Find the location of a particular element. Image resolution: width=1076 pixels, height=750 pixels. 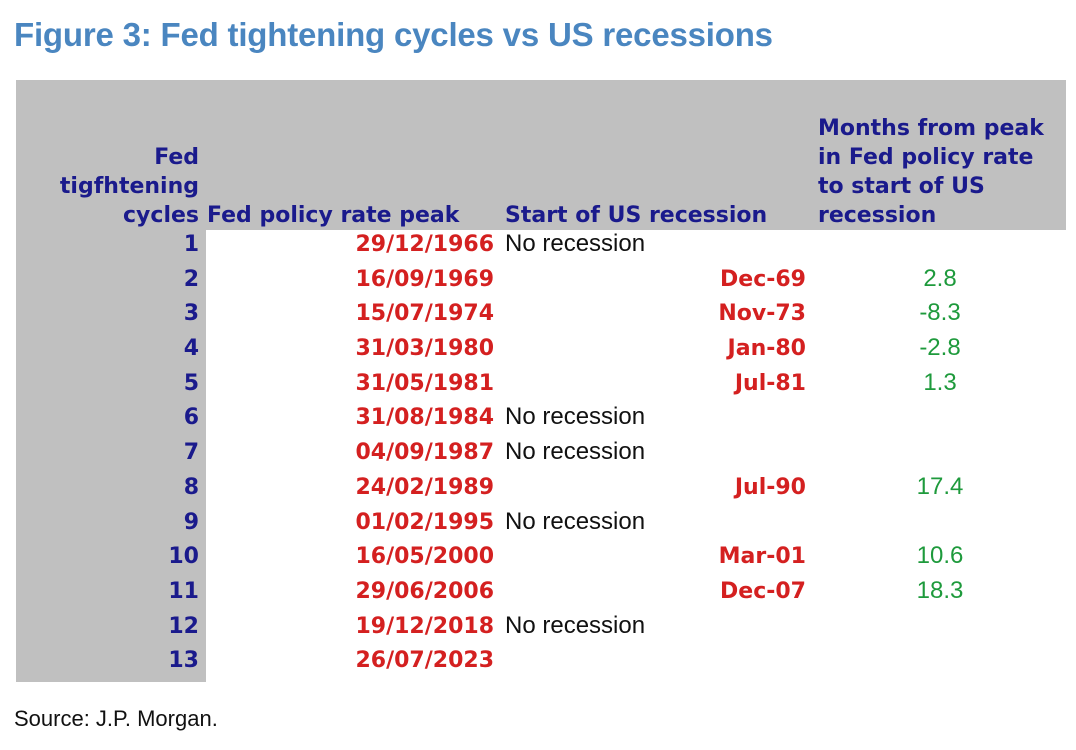

rate-peak-date: 16/09/1969 is located at coordinates (424, 279).